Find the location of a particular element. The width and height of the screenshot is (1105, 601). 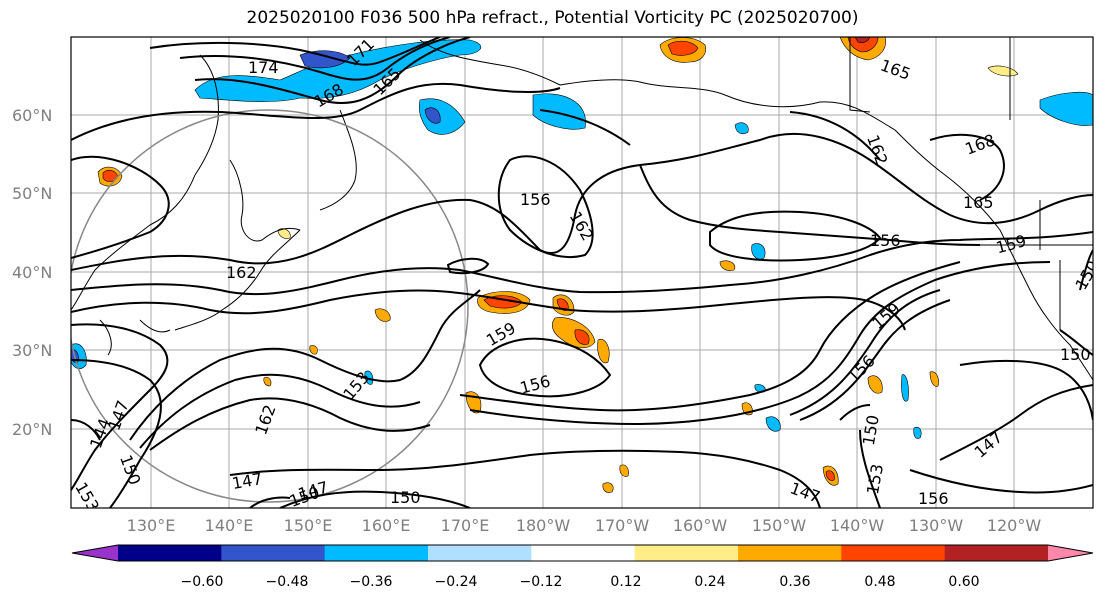

latitude-labels: 60°N 50°N 40°N 30°N 20°N is located at coordinates (32, 272).